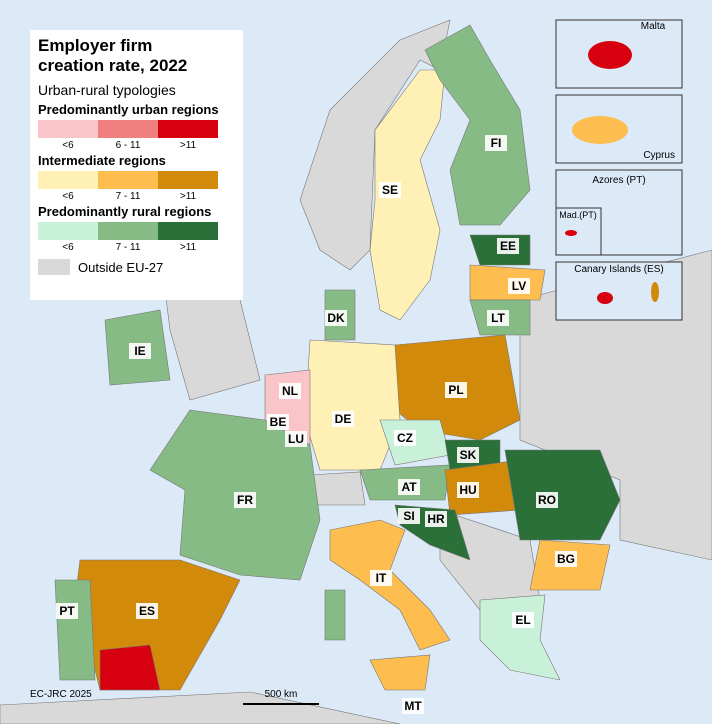 This screenshot has height=724, width=712. I want to click on title: Employer firm creation rate, 2022, so click(113, 55).